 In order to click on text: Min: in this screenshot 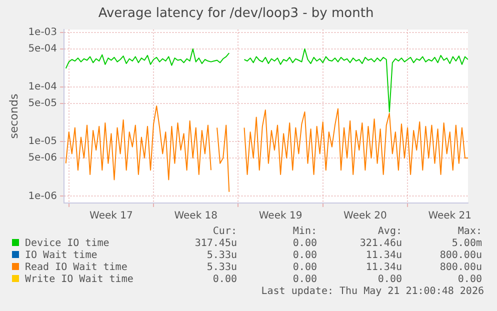, I will do `click(304, 232)`.